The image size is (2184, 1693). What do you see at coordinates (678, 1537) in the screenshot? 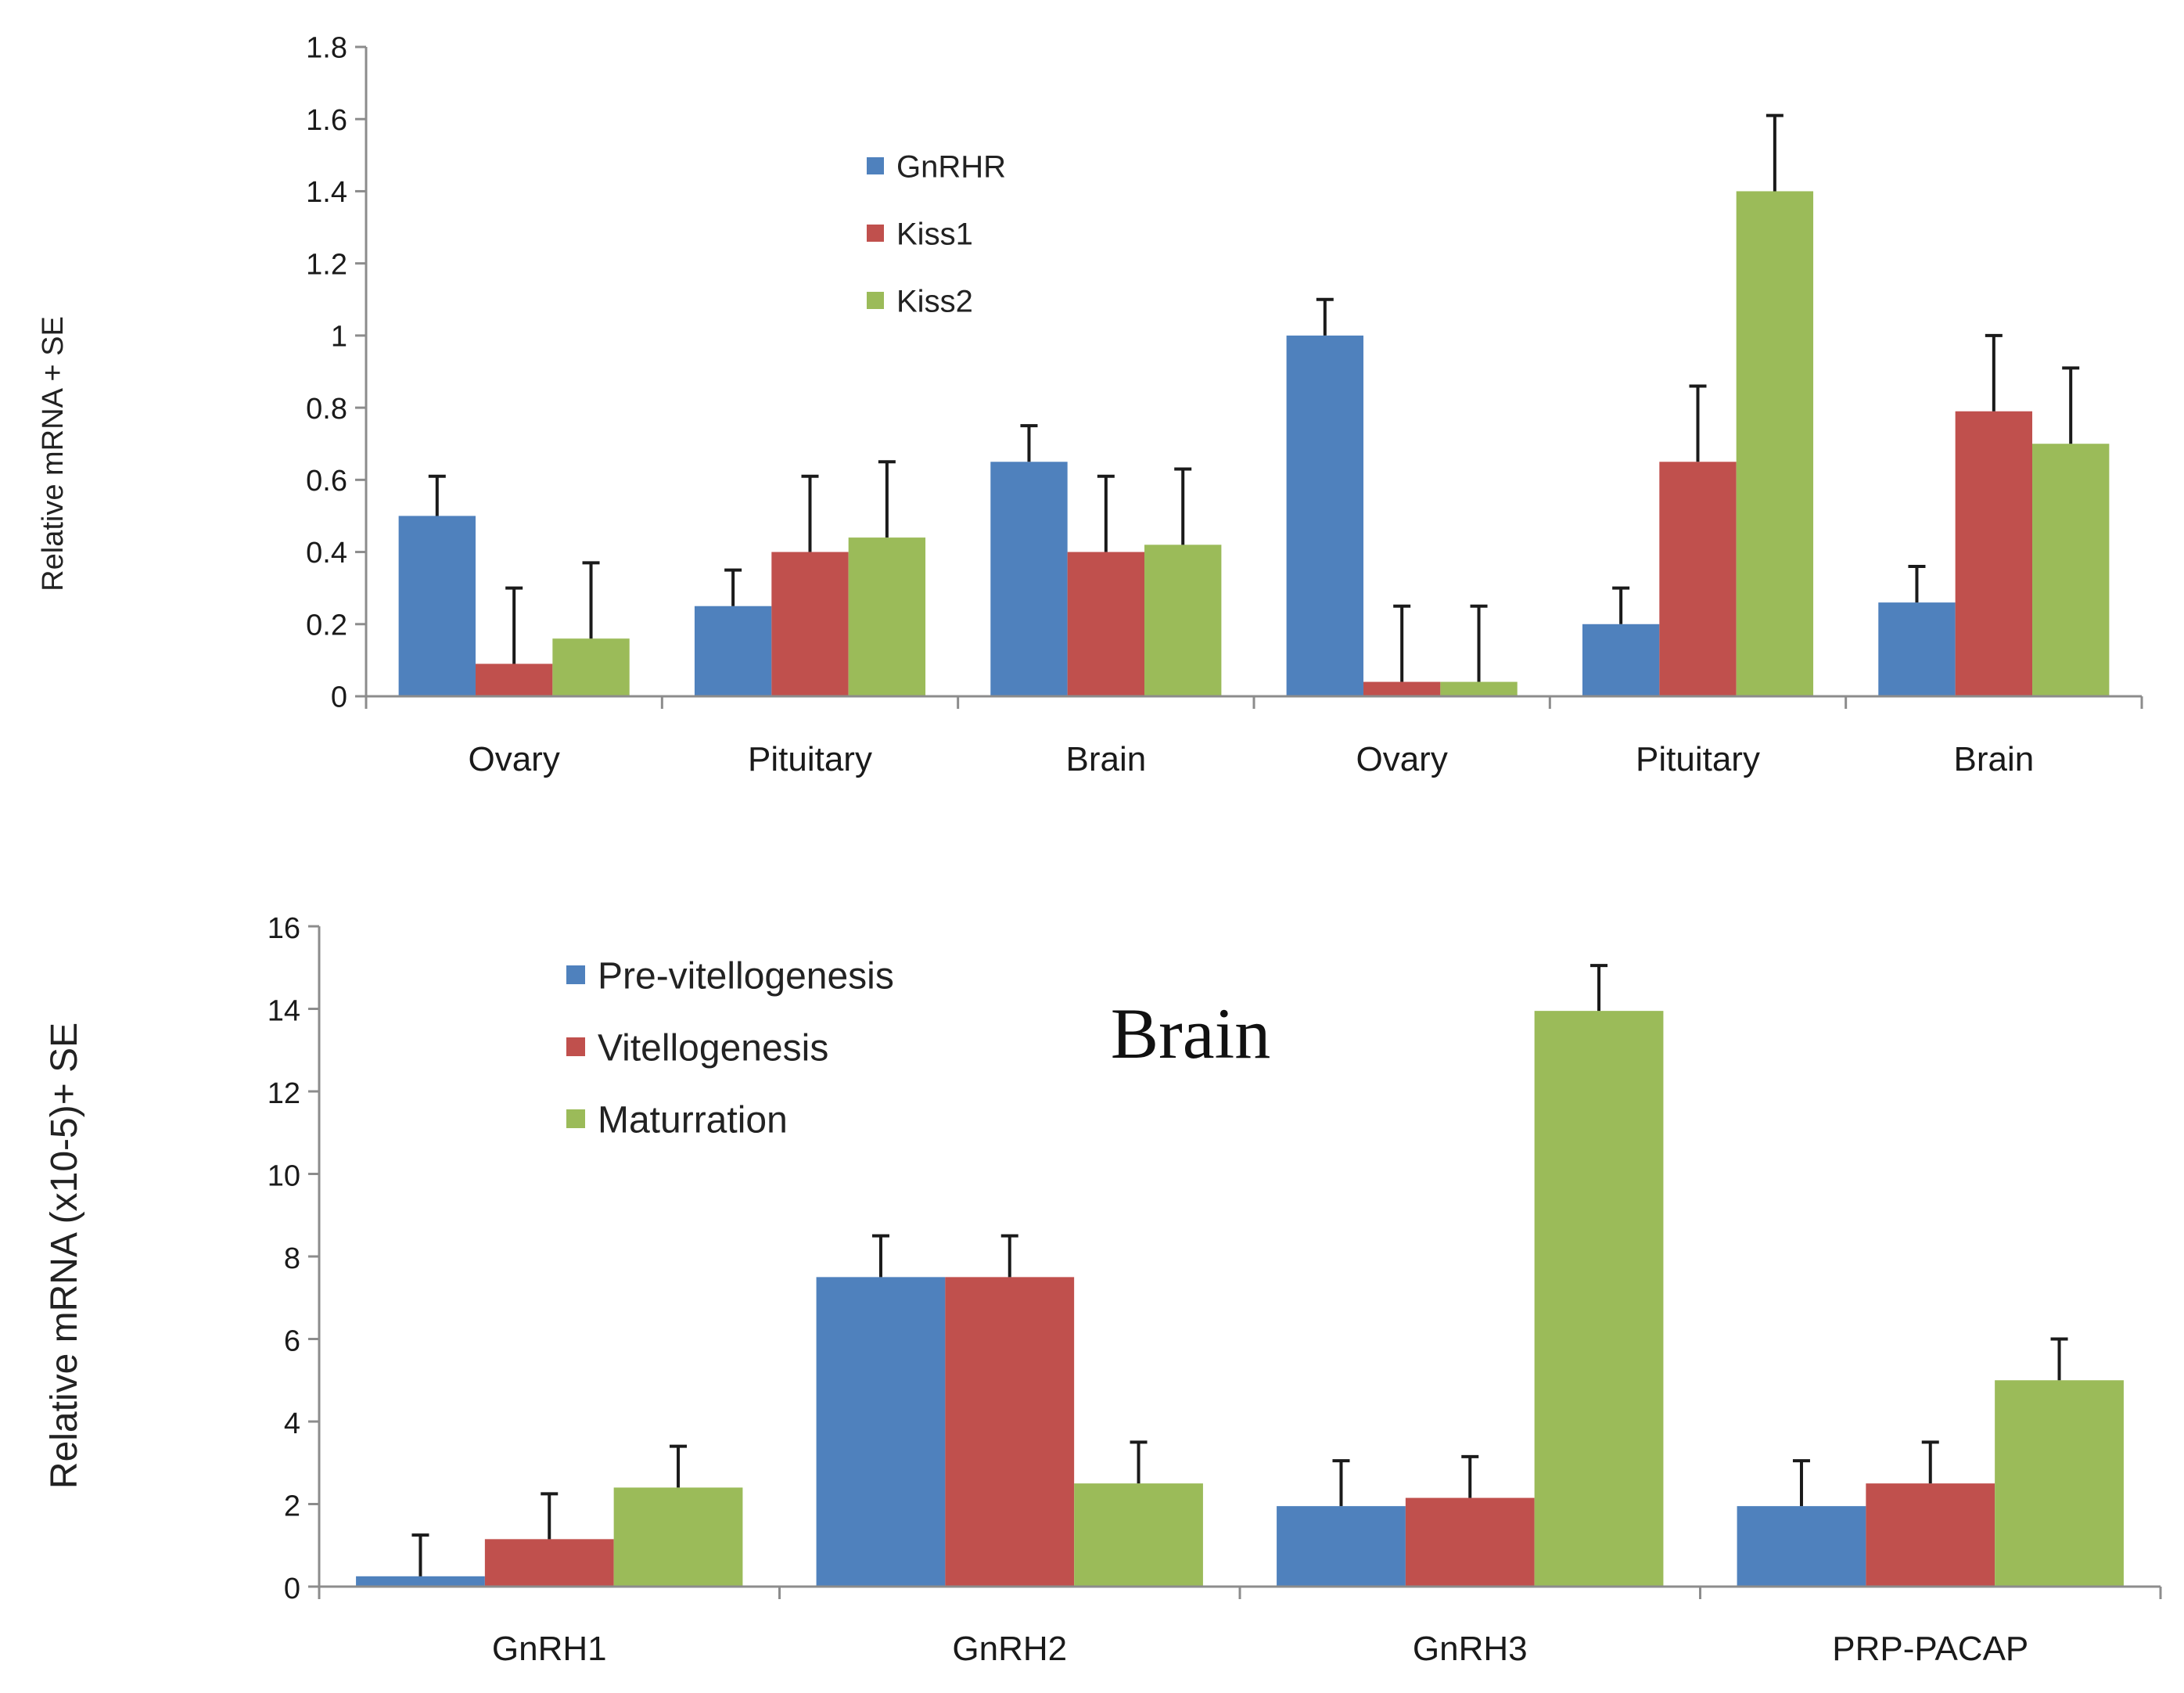
I see `bar-maturration-gnrh1` at bounding box center [678, 1537].